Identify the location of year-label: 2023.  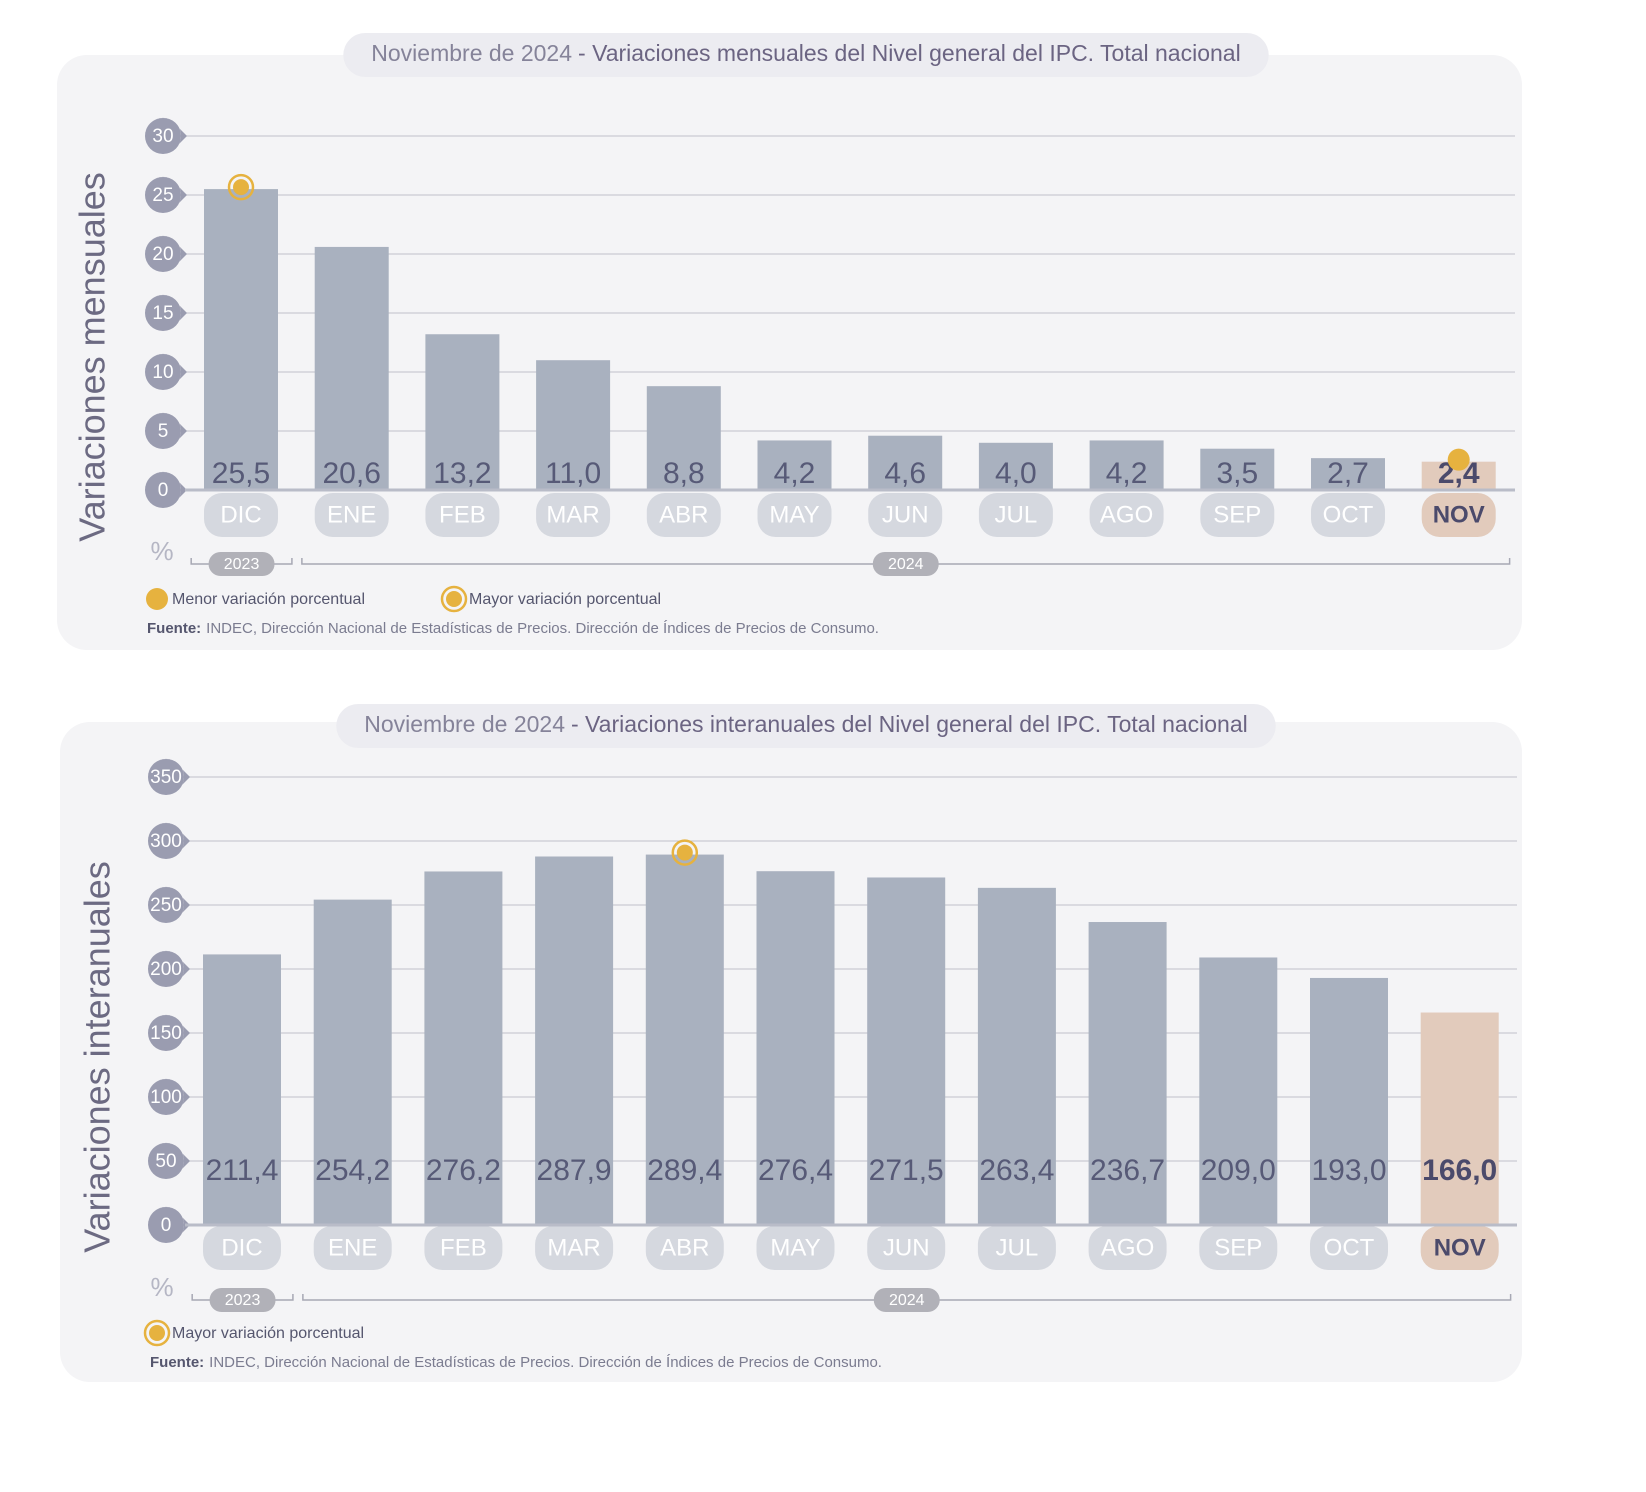
(242, 564).